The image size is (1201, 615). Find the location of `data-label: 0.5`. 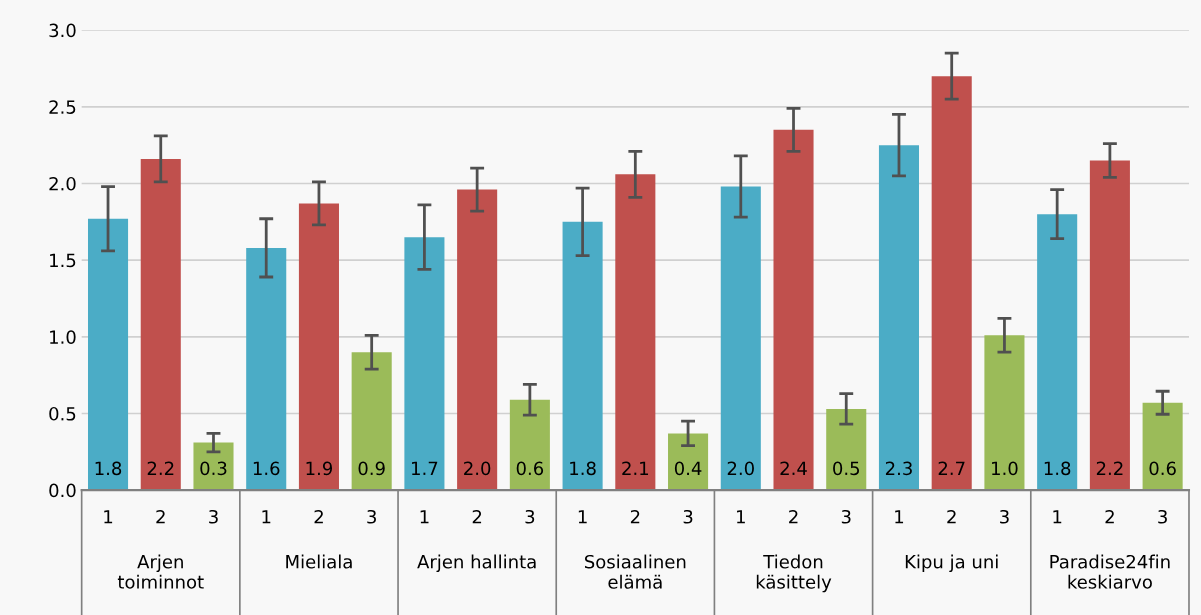

data-label: 0.5 is located at coordinates (846, 468).